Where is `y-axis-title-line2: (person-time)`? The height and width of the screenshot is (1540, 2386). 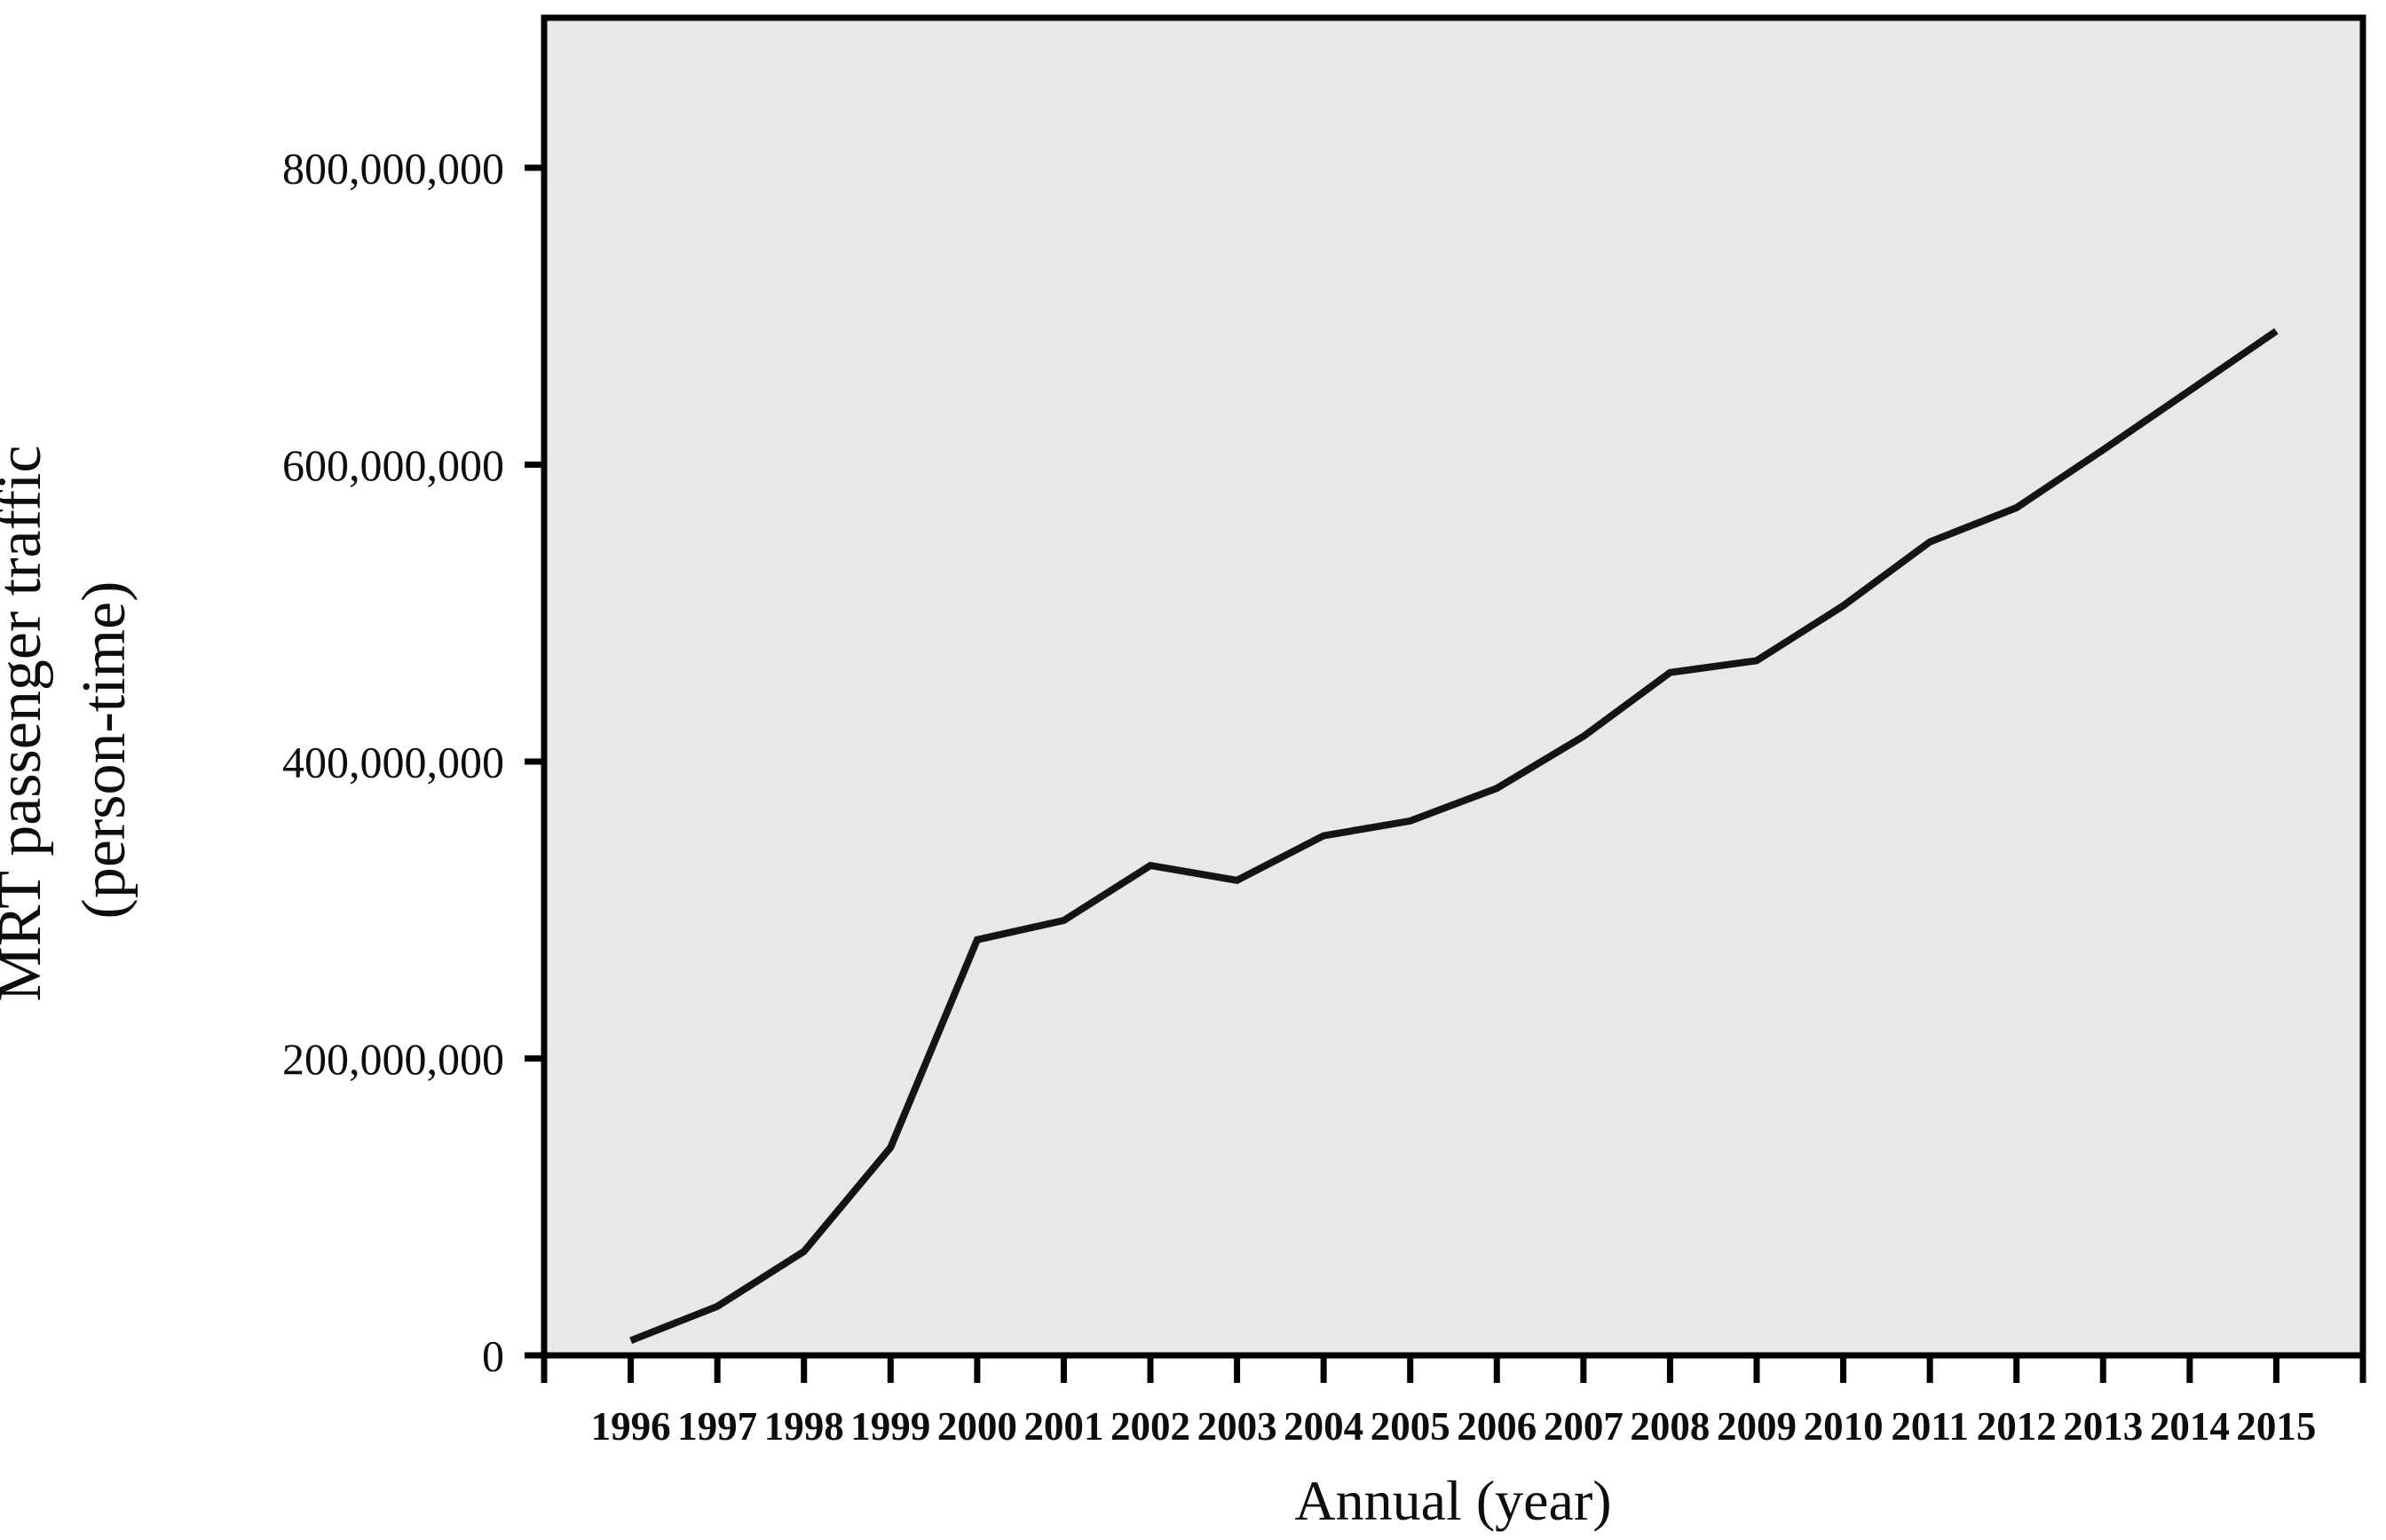 y-axis-title-line2: (person-time) is located at coordinates (104, 750).